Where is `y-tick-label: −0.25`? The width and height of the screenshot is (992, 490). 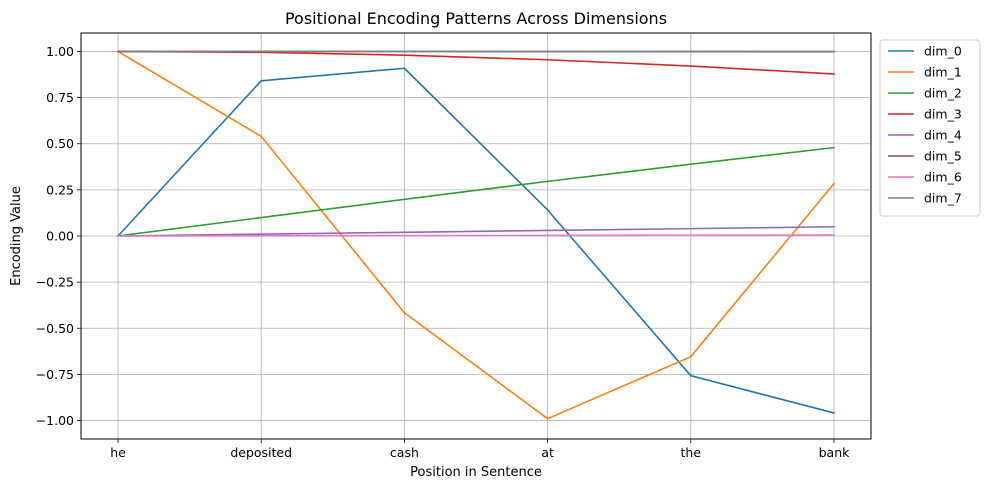 y-tick-label: −0.25 is located at coordinates (55, 282).